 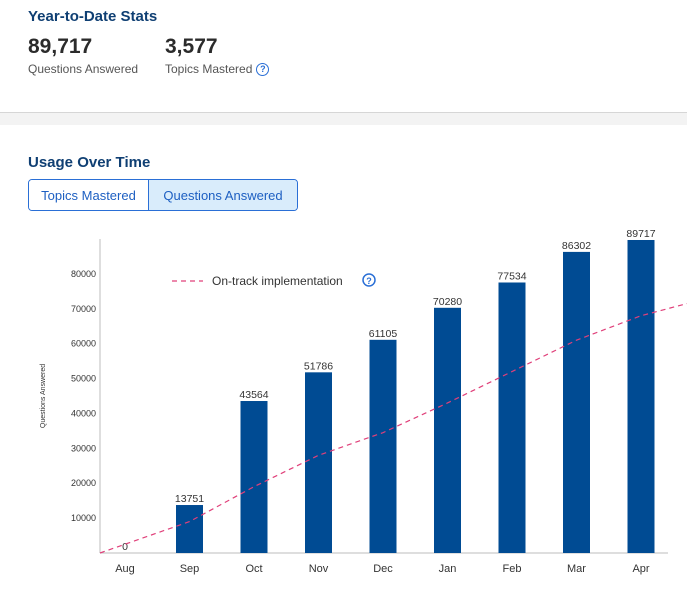 I want to click on y-tick-label: 80000, so click(x=83, y=274).